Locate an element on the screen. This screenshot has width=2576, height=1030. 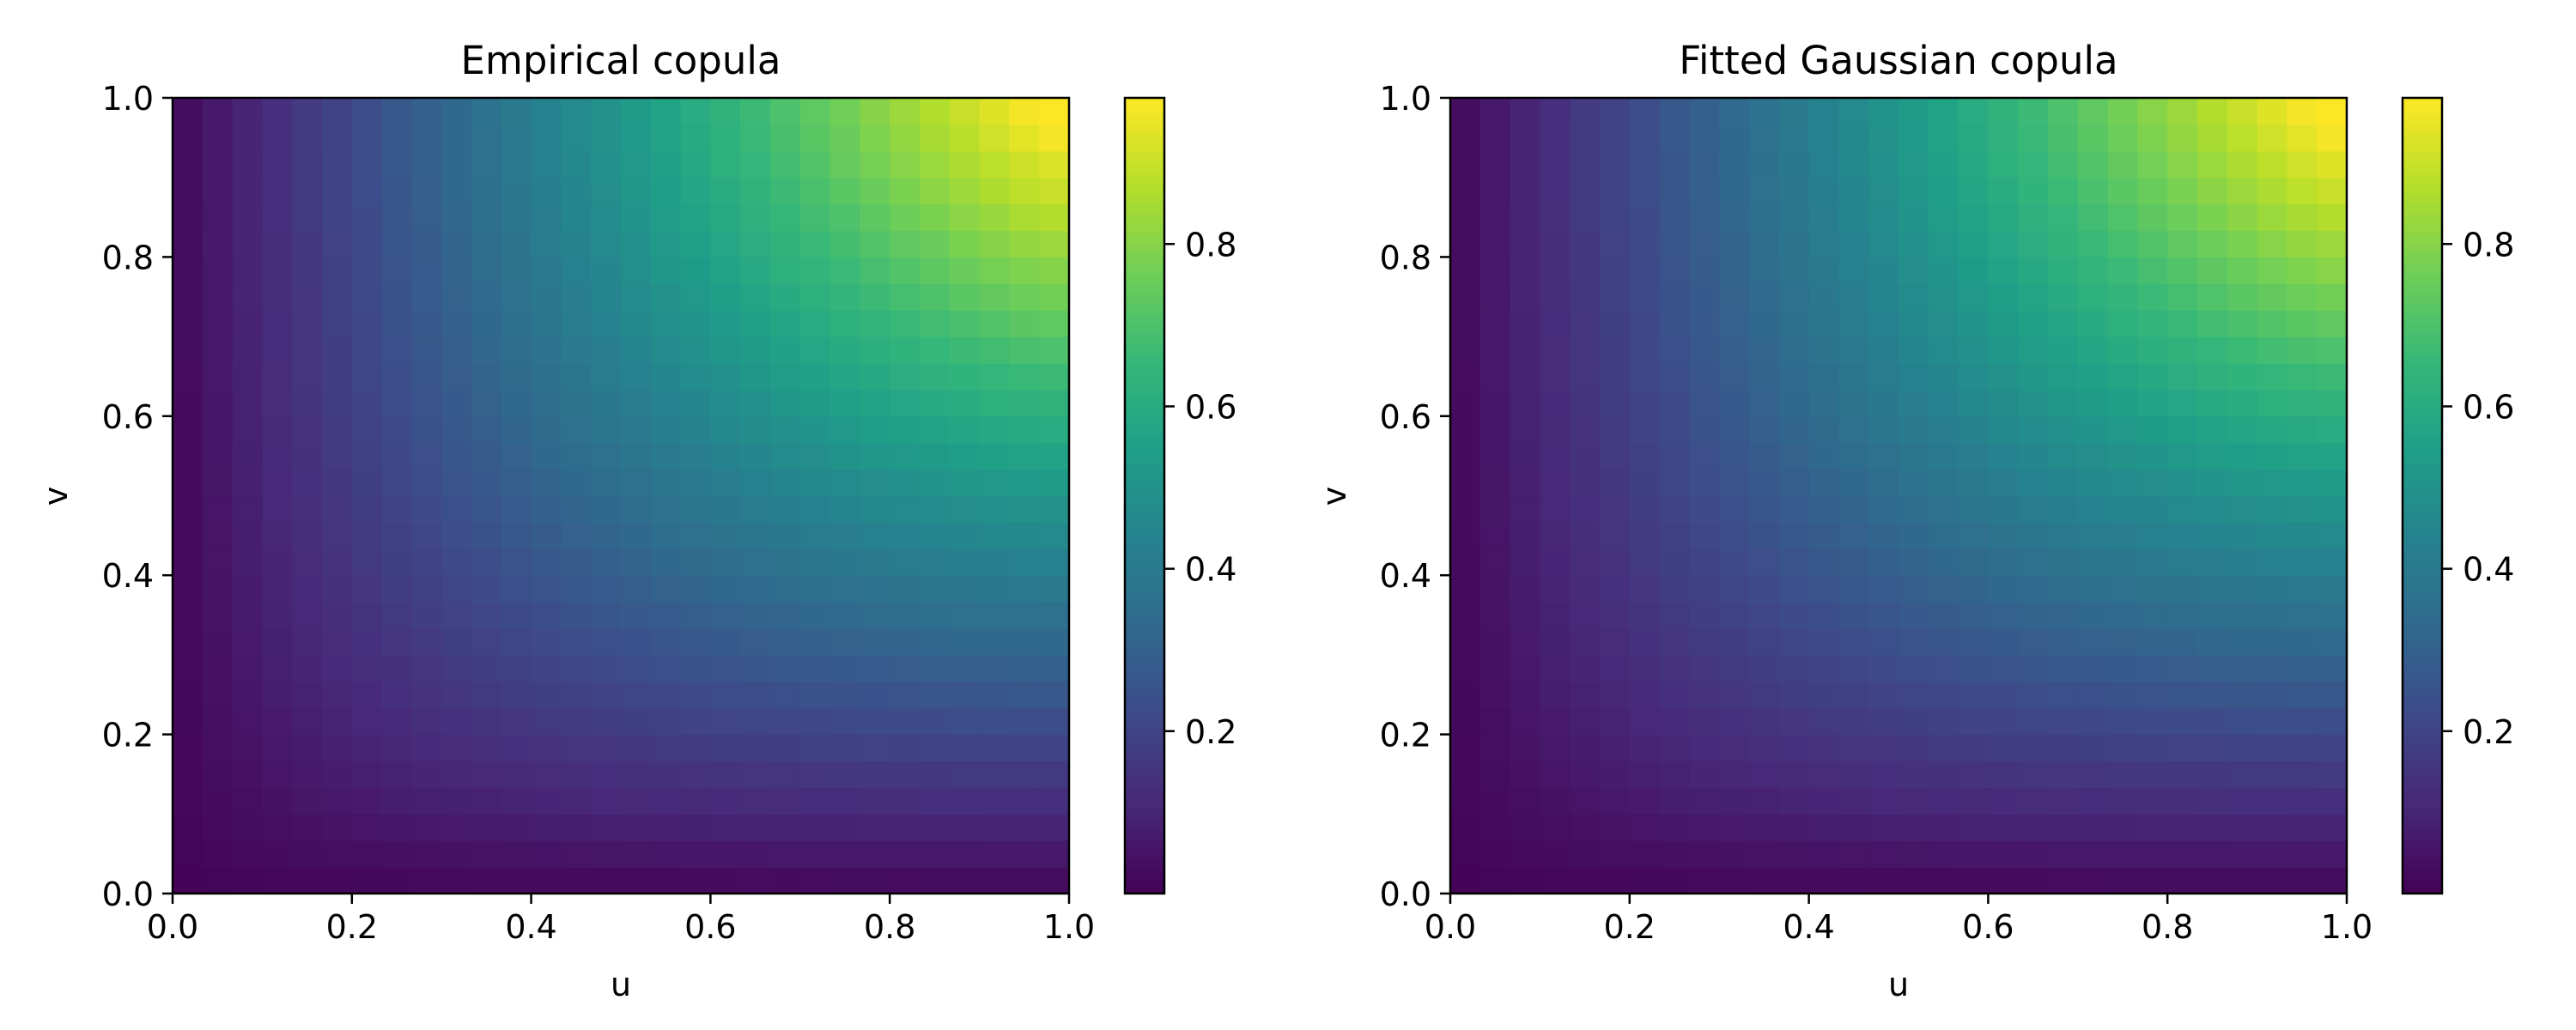
x-axis-ticks: 0.0 0.2 0.4 0.6 0.8 1.0 is located at coordinates (621, 920).